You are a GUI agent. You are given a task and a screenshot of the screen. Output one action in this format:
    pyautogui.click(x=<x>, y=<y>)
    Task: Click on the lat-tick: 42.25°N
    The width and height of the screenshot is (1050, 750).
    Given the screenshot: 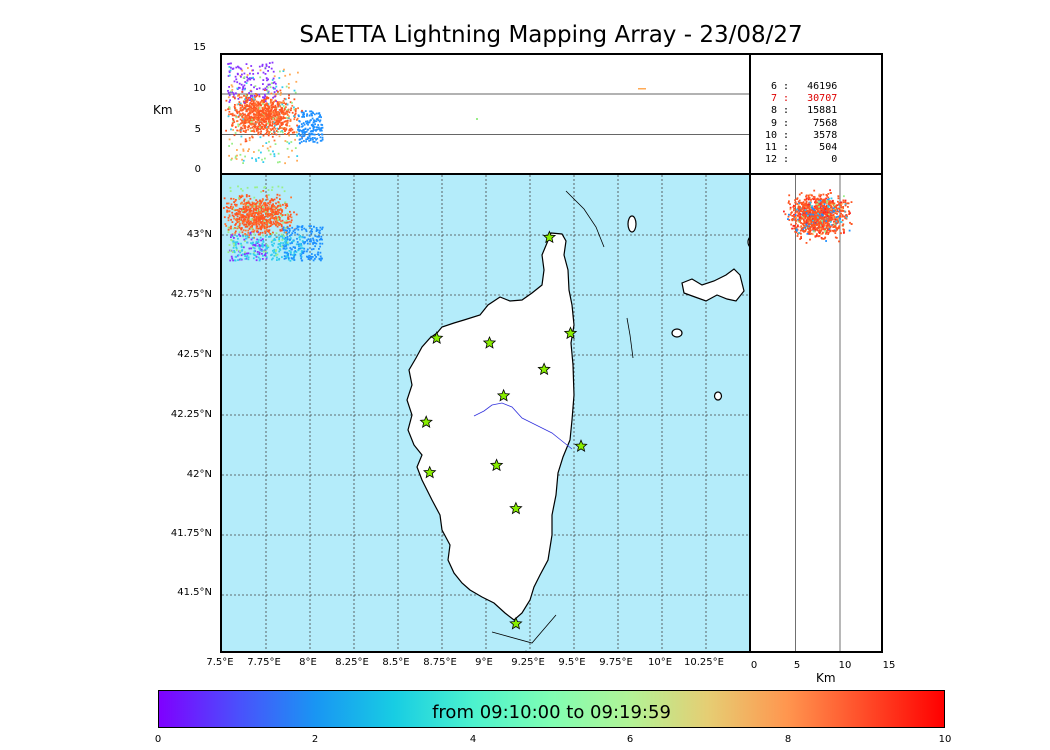 What is the action you would take?
    pyautogui.click(x=191, y=414)
    